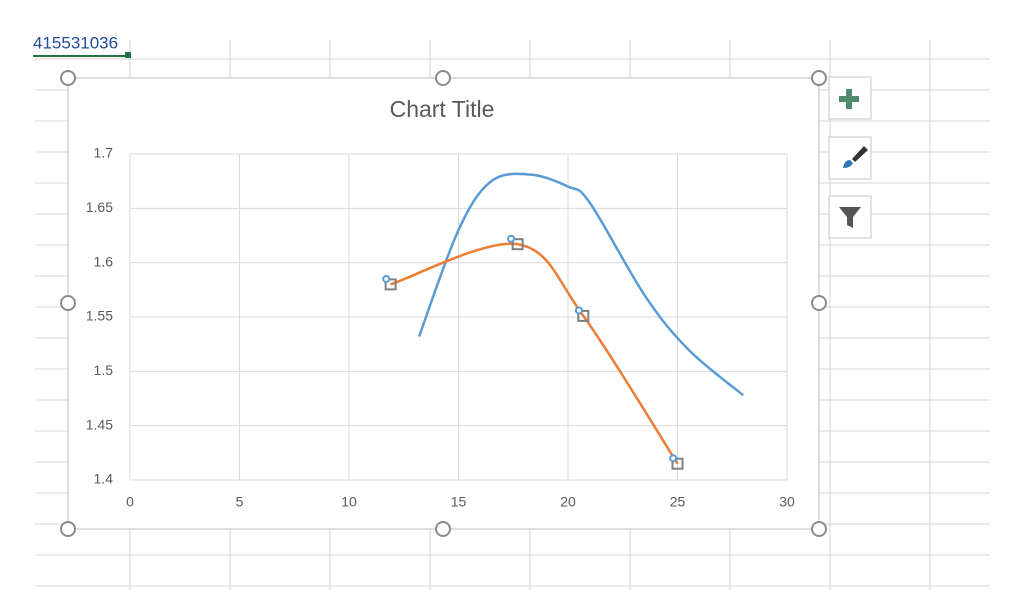 The width and height of the screenshot is (1024, 615). I want to click on chart-elements-button, so click(850, 98).